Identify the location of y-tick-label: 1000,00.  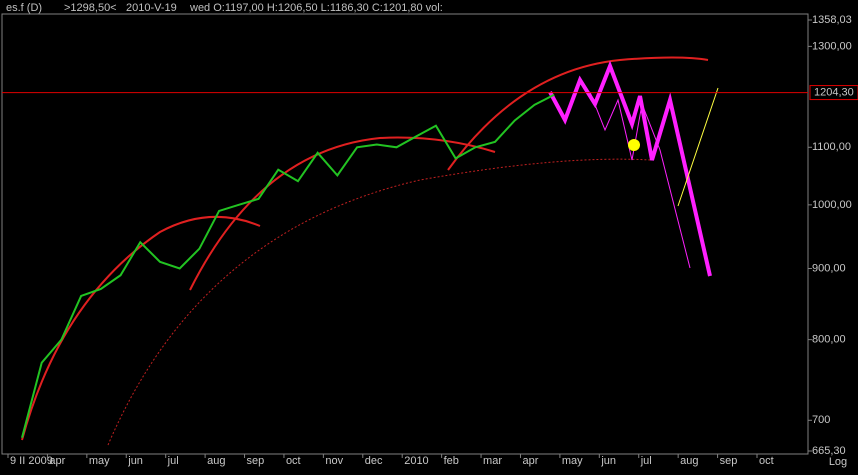
(832, 205).